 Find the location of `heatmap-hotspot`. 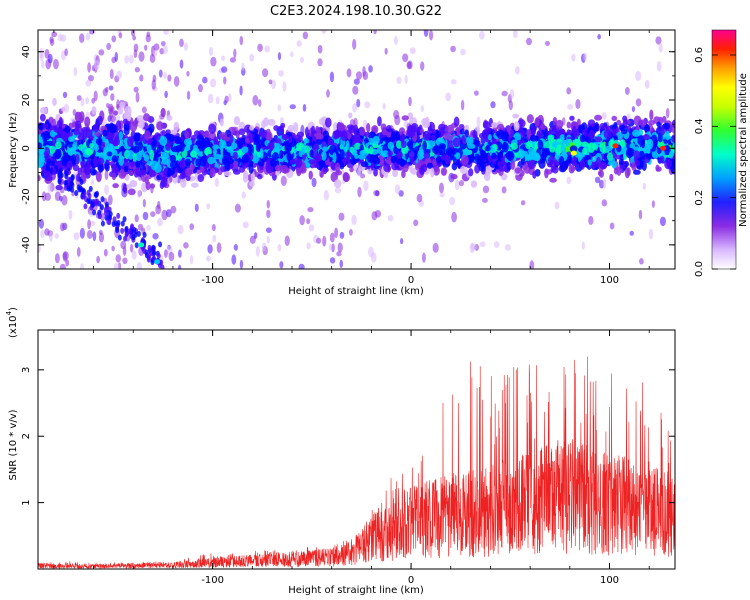

heatmap-hotspot is located at coordinates (615, 146).